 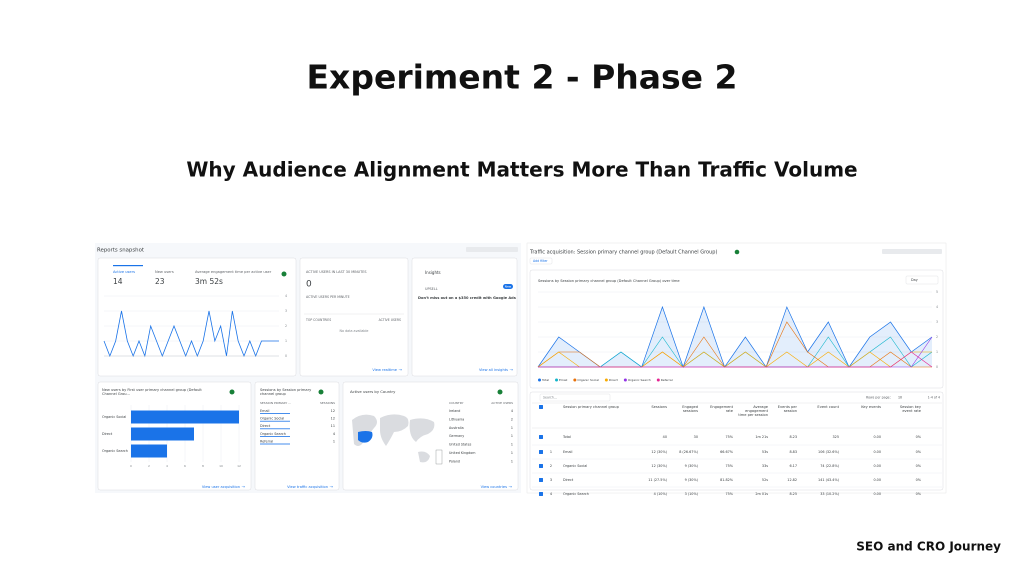 What do you see at coordinates (871, 407) in the screenshot?
I see `column-header: Key events` at bounding box center [871, 407].